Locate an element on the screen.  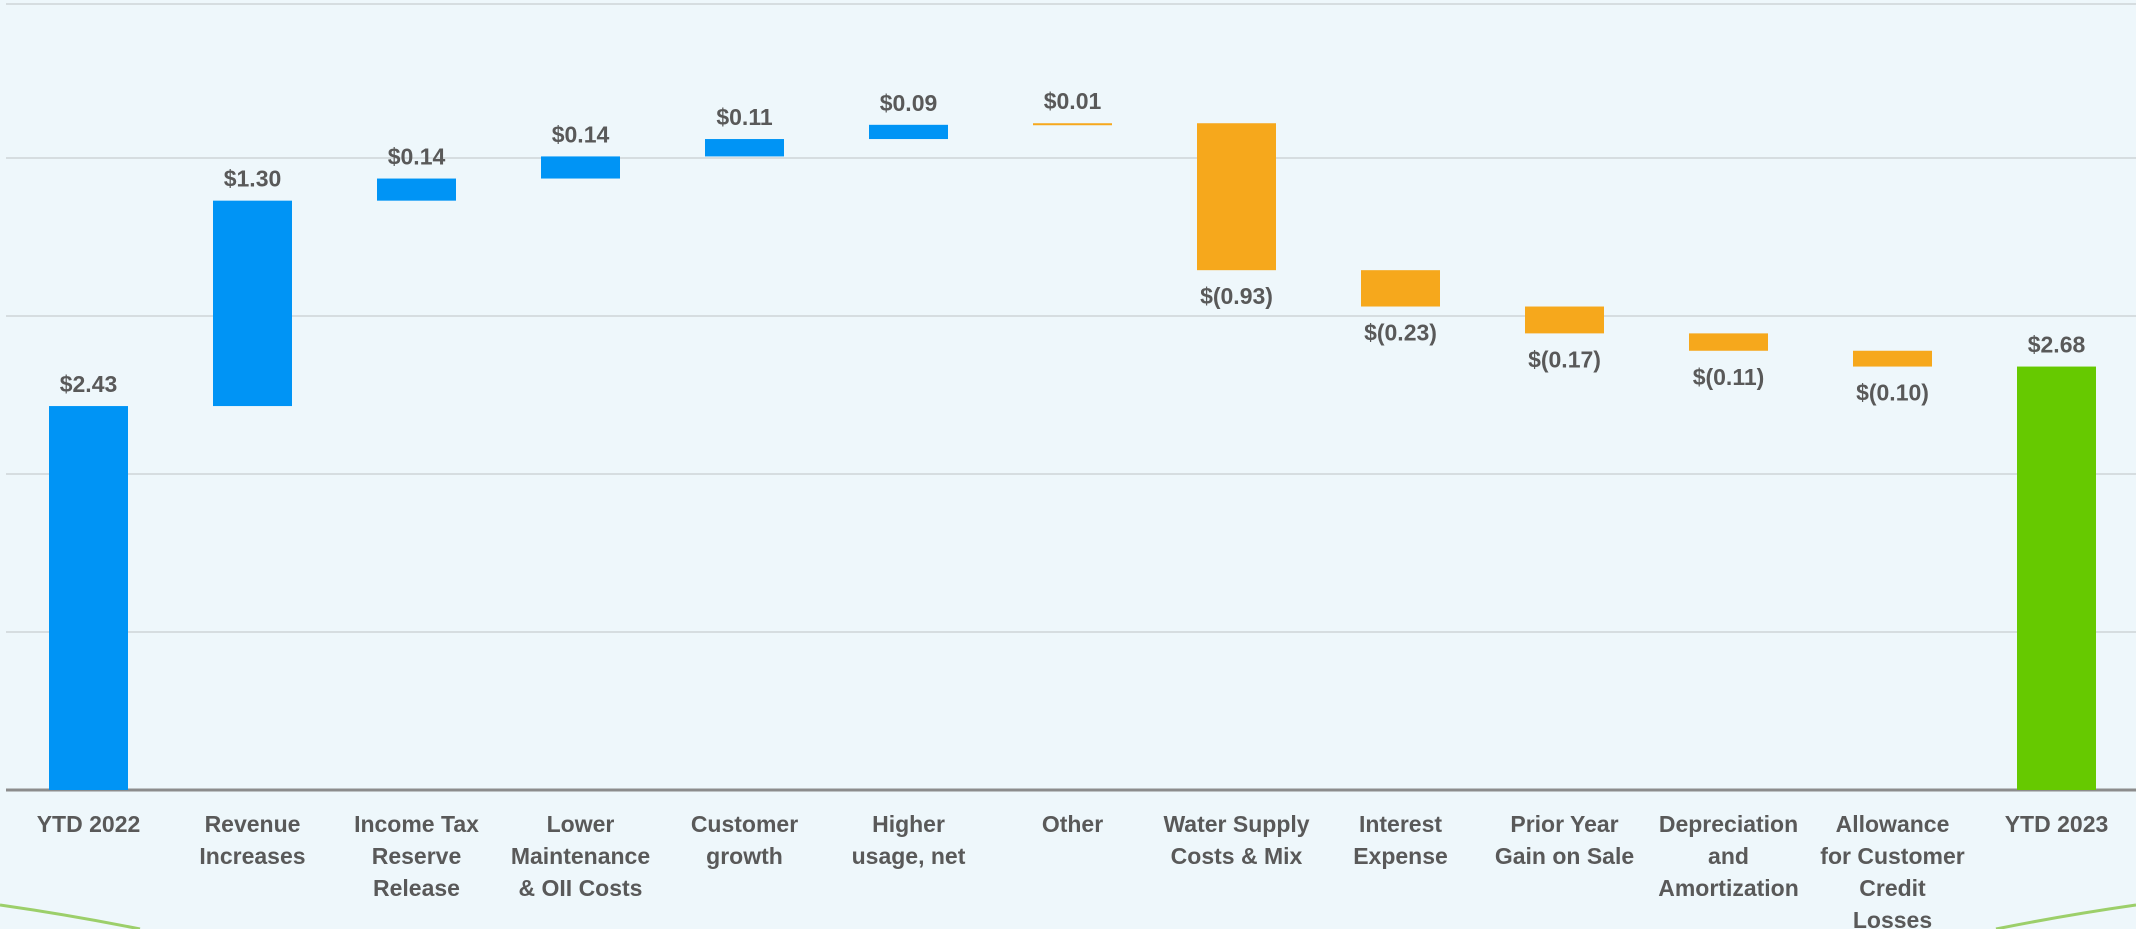
x-tick-label: YTD 2022 is located at coordinates (89, 824).